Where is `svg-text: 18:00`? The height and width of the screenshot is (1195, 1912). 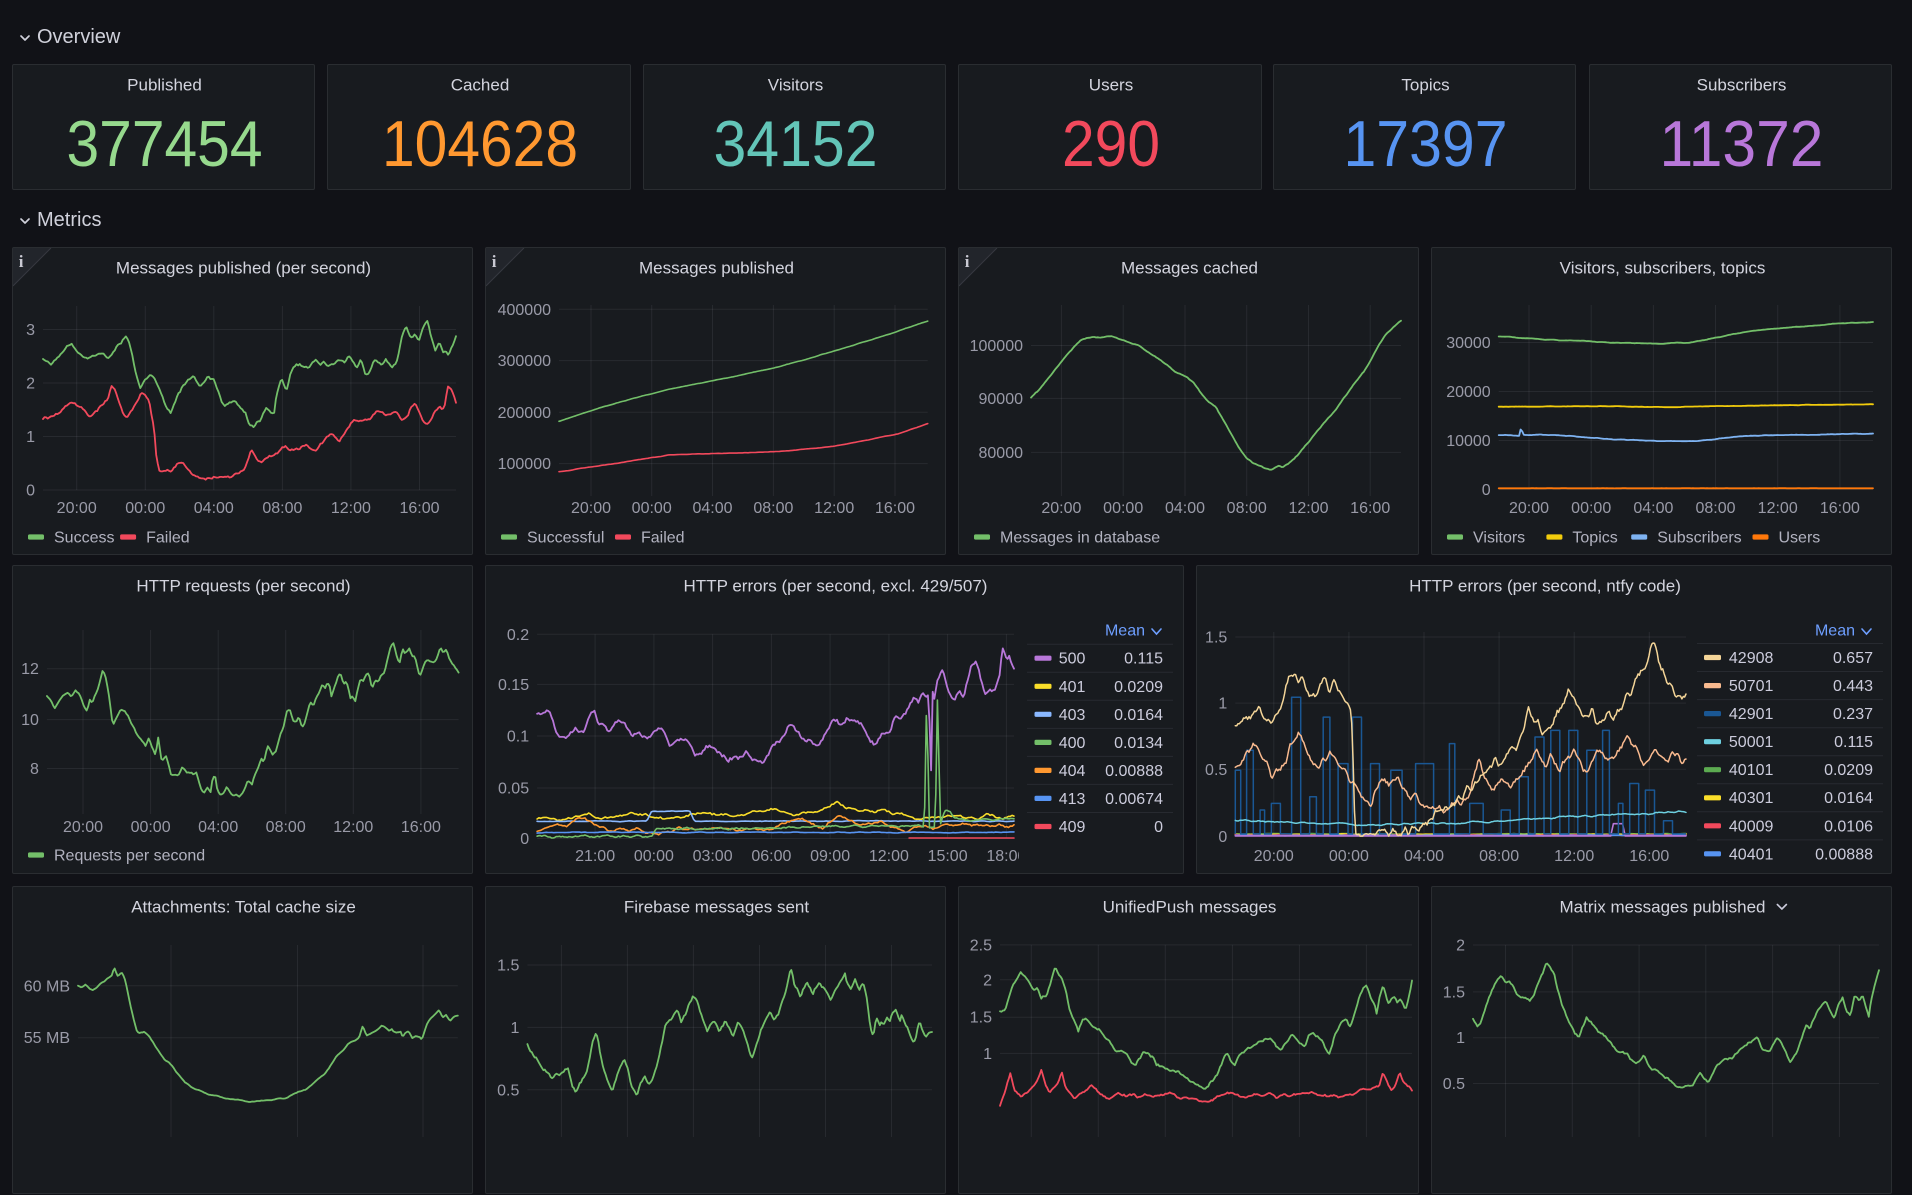 svg-text: 18:00 is located at coordinates (1006, 856).